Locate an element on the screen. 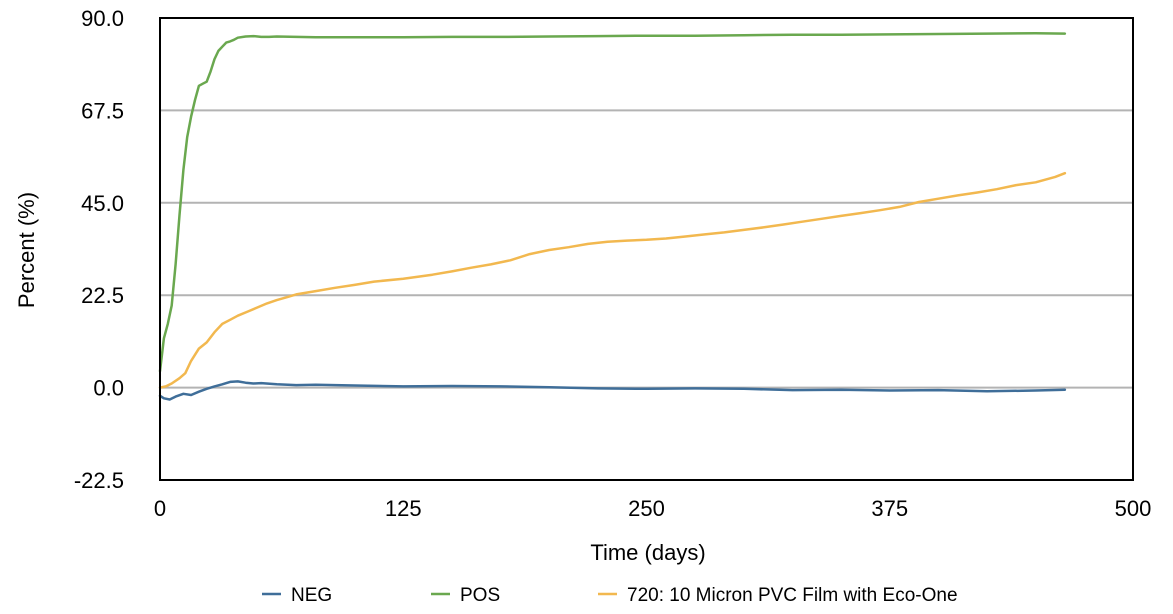 The height and width of the screenshot is (614, 1173). y-axis-title: Percent (%) is located at coordinates (26, 250).